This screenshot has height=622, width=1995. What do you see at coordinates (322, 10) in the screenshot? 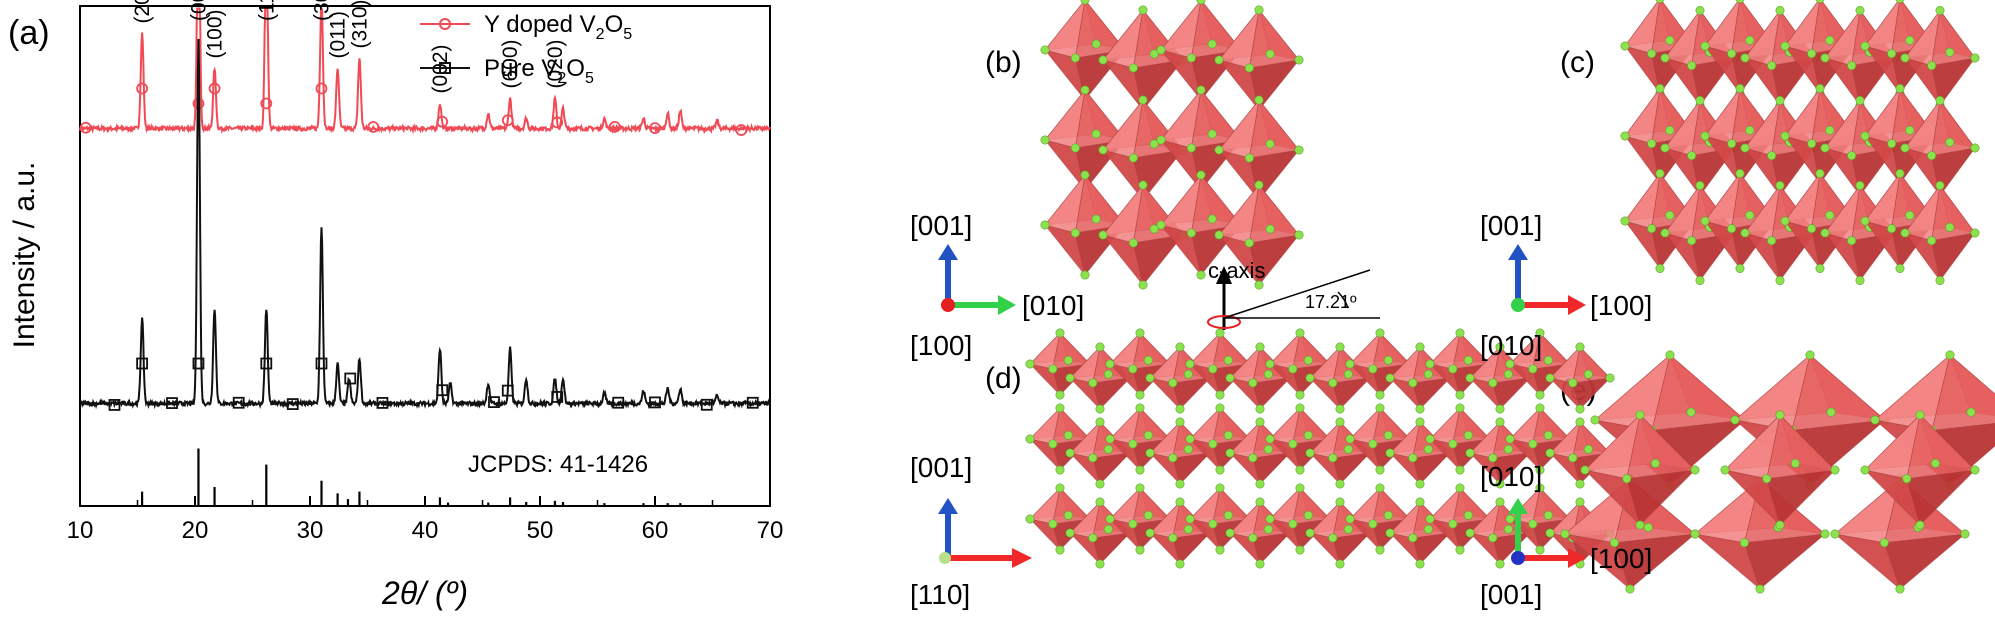
I see `peak-label: (301)` at bounding box center [322, 10].